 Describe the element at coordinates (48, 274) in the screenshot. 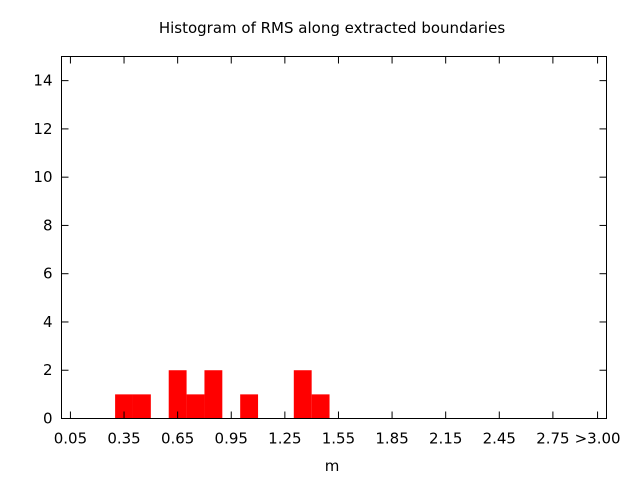

I see `y-tick-label: 6` at that location.